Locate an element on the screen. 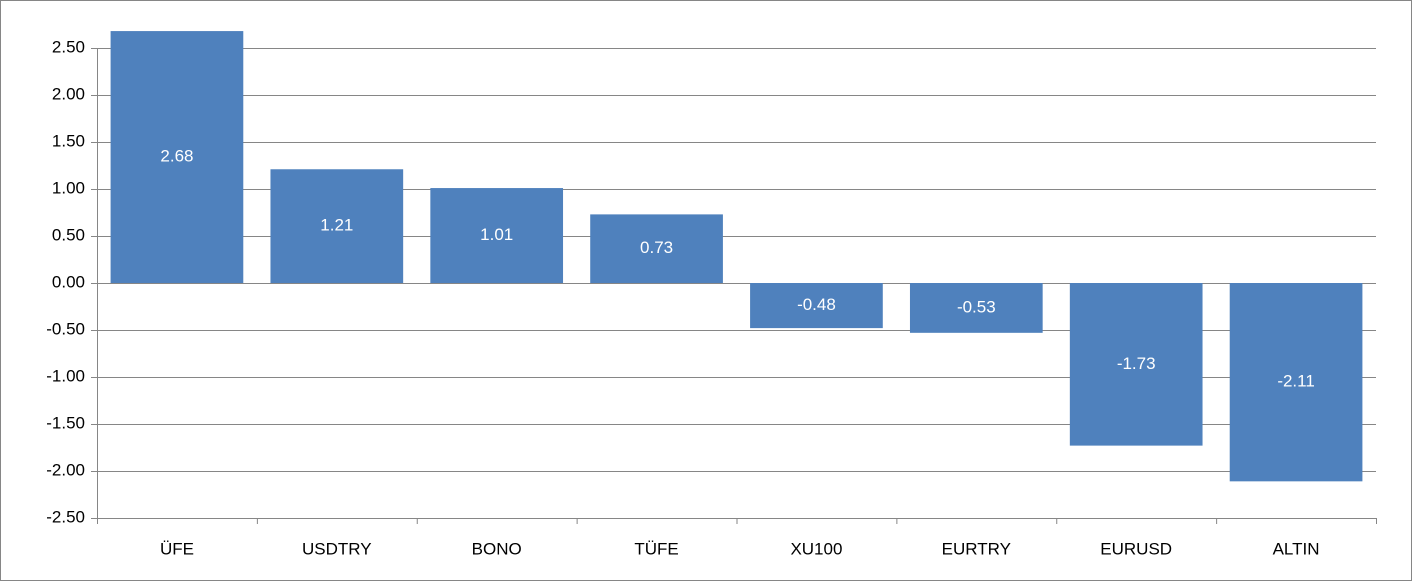 The height and width of the screenshot is (587, 1413). y-tick-label: -2.00 is located at coordinates (65, 469).